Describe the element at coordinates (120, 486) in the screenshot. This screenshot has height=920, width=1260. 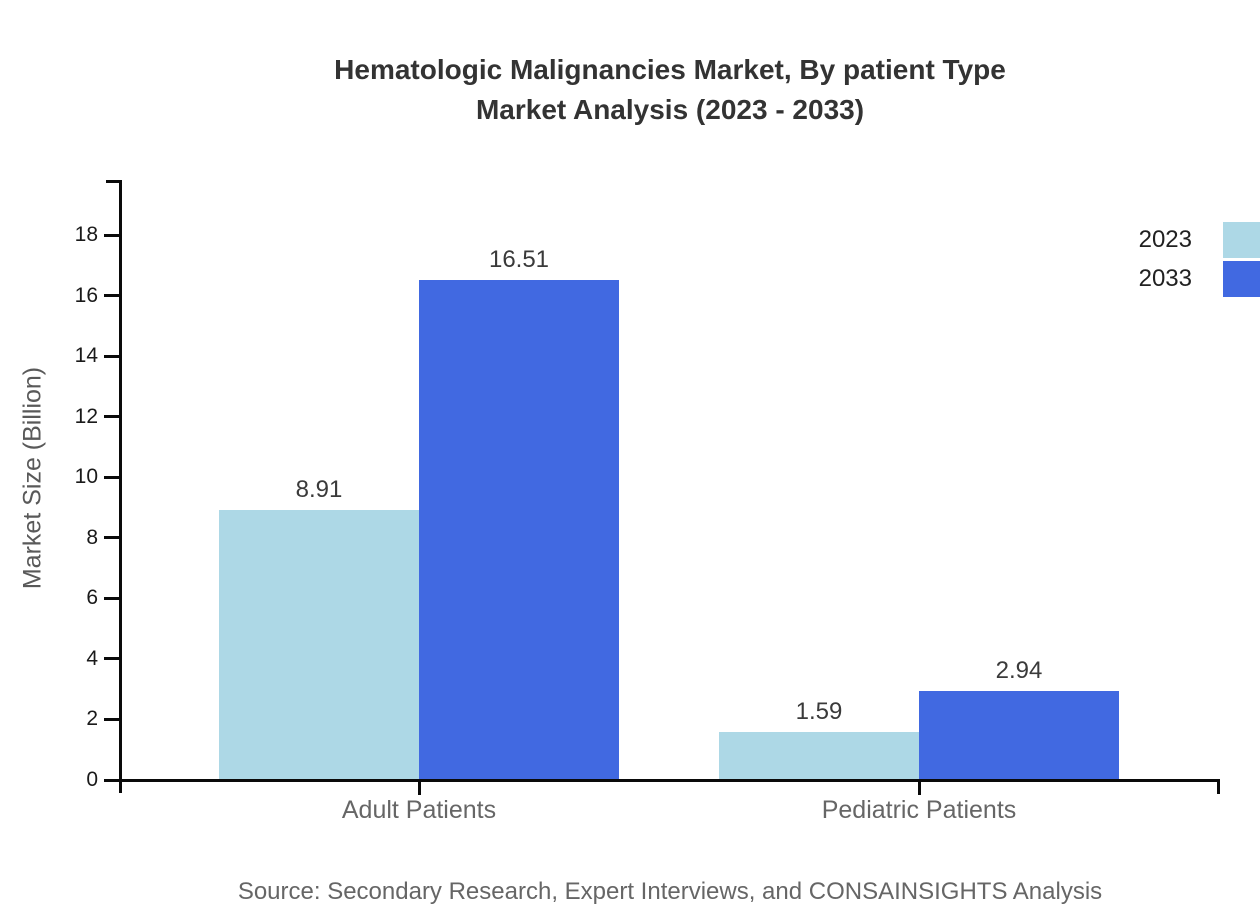
I see `y-axis-line` at that location.